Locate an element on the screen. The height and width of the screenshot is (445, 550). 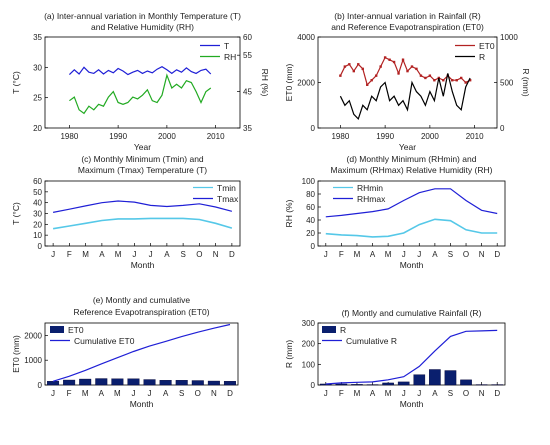
y-tick-label: 200 is located at coordinates (309, 344).